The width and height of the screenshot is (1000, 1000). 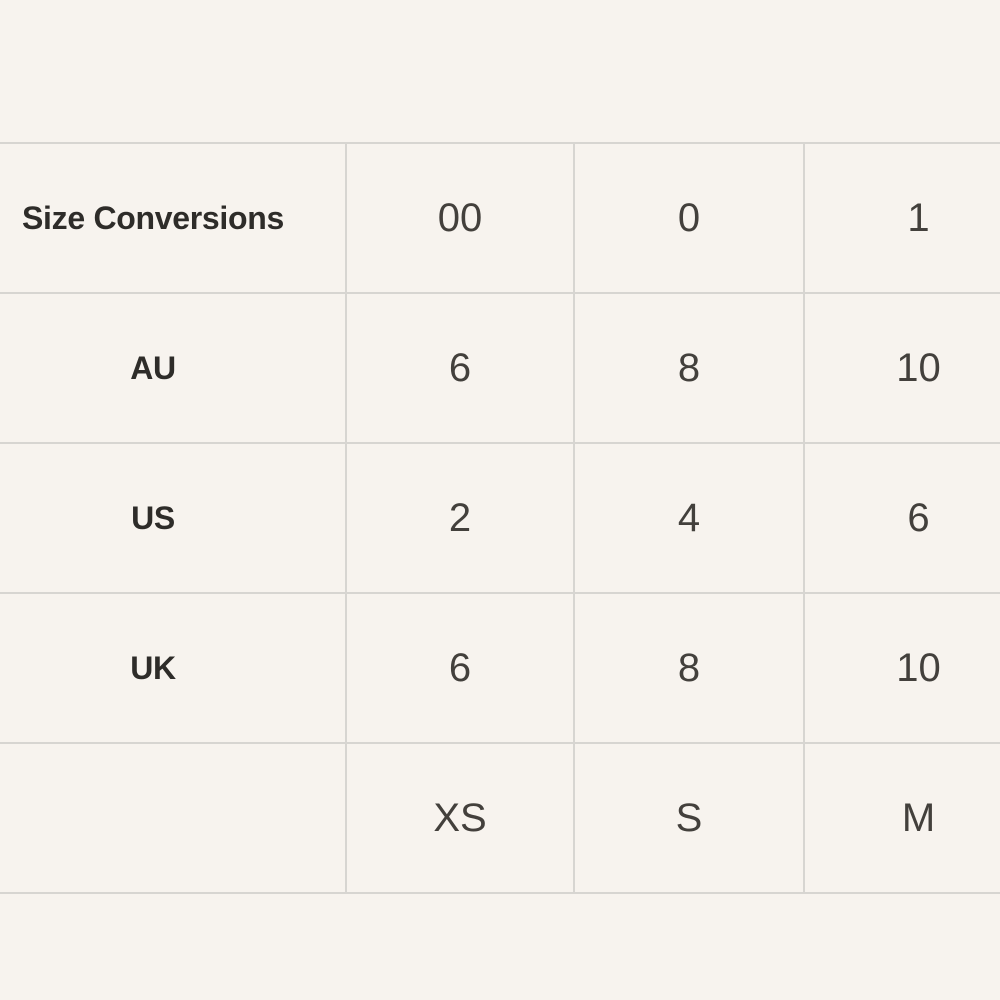 What do you see at coordinates (460, 668) in the screenshot?
I see `uk-size-cell-1: 6` at bounding box center [460, 668].